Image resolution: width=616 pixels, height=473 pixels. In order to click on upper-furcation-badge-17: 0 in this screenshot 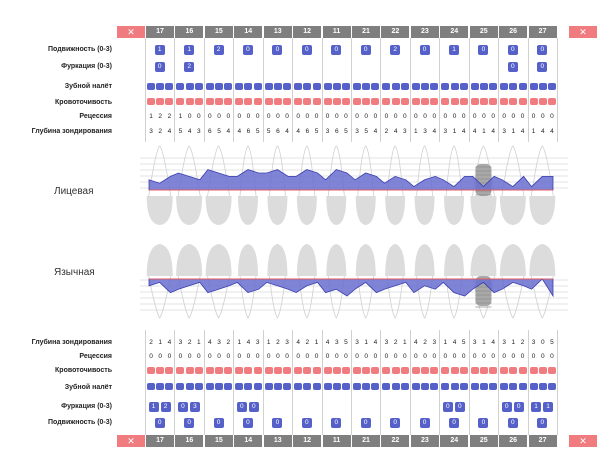, I will do `click(159, 67)`.